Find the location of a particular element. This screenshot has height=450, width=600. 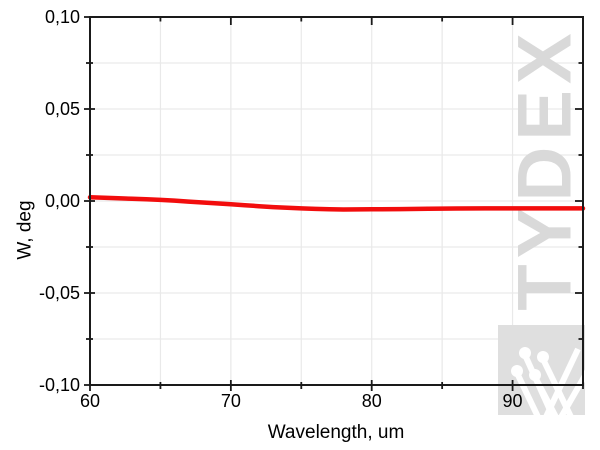

watermark: TYDEX is located at coordinates (543, 221).